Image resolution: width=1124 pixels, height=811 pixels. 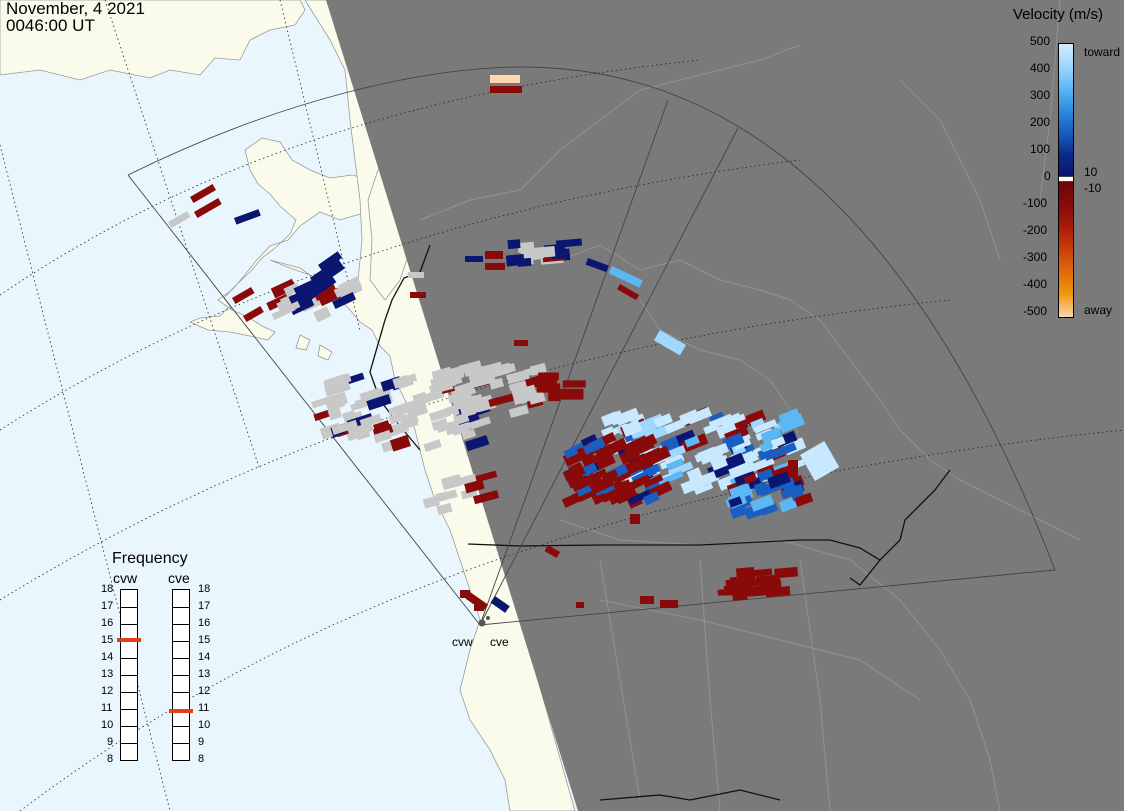 What do you see at coordinates (107, 623) in the screenshot?
I see `frequency-tick-label: 16` at bounding box center [107, 623].